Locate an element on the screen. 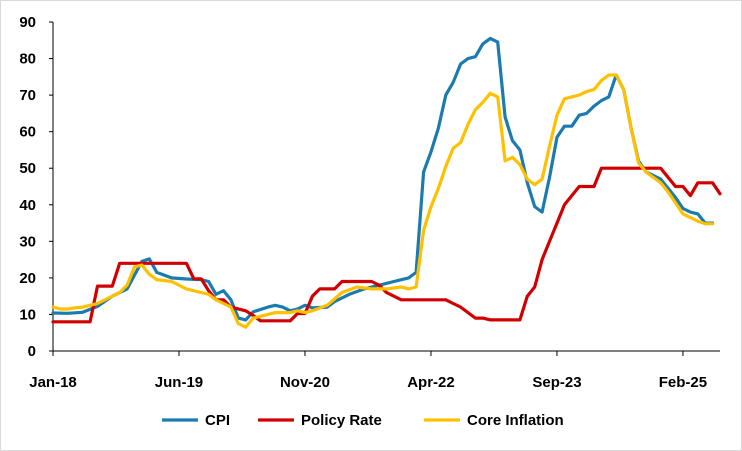  y-tick-label: 0 is located at coordinates (32, 351).